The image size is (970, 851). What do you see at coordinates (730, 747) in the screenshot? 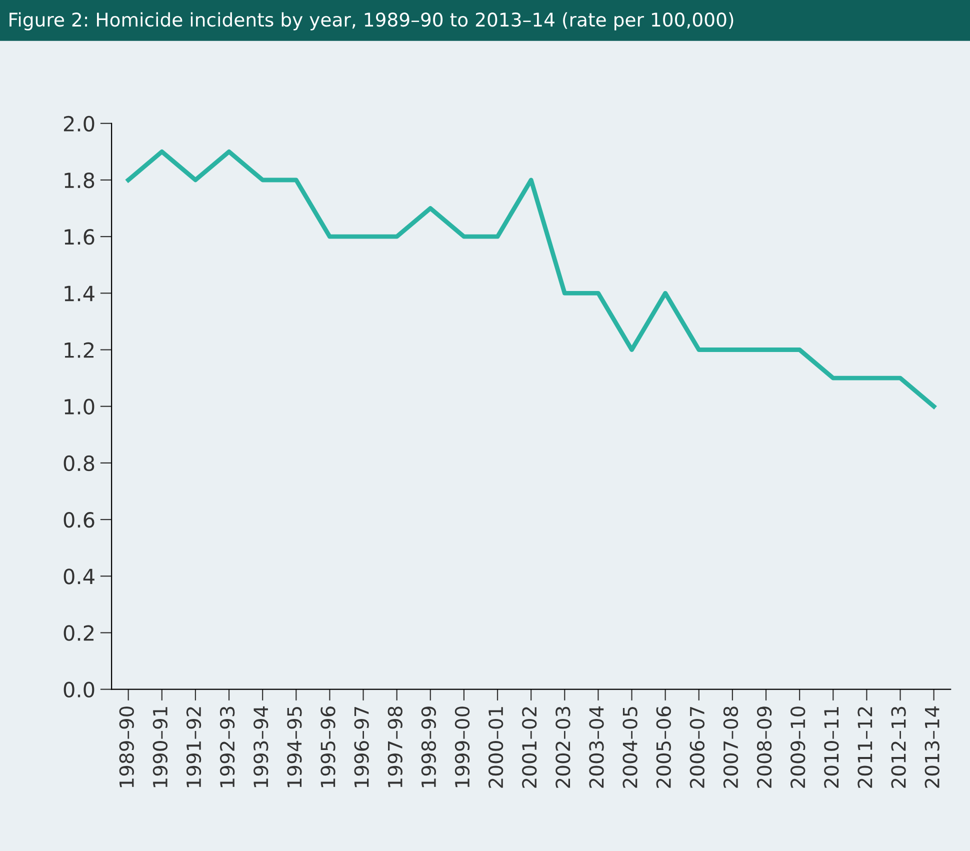
I see `x-tick-label: 2007–08` at bounding box center [730, 747].